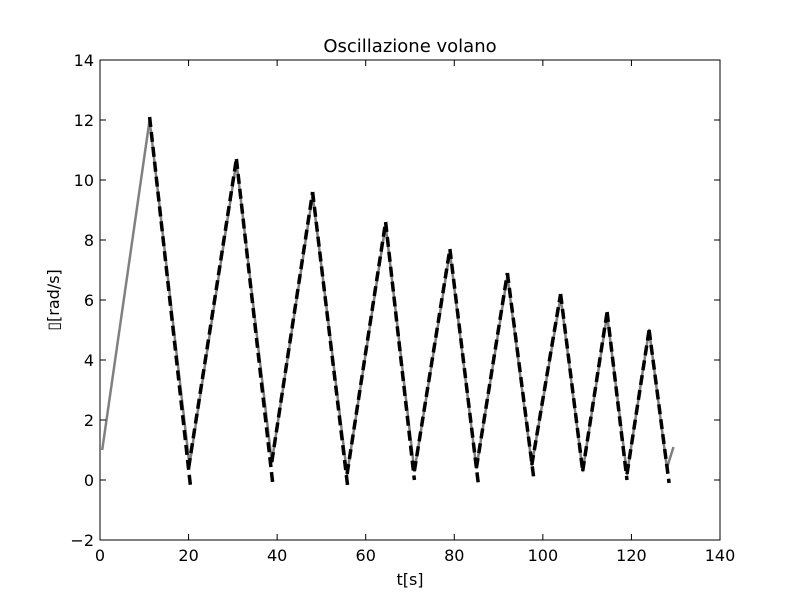 This screenshot has height=600, width=800. What do you see at coordinates (720, 555) in the screenshot?
I see `x-tick-label: 140` at bounding box center [720, 555].